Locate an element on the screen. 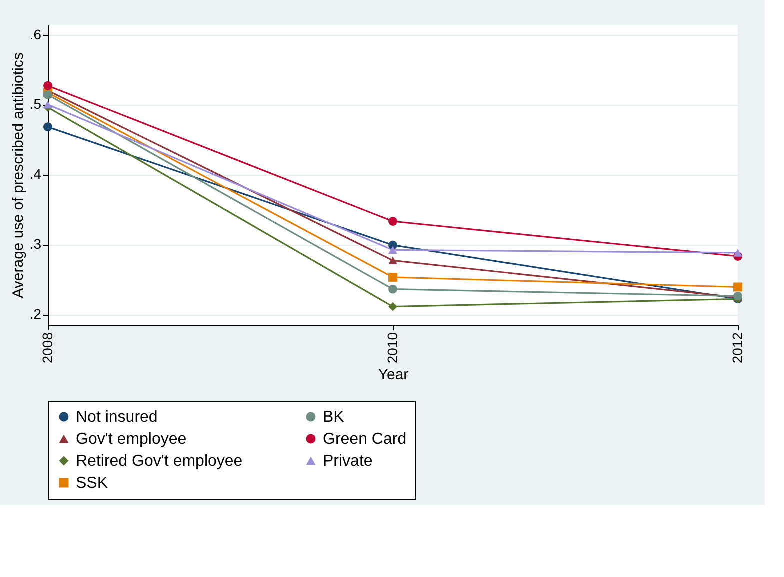 The width and height of the screenshot is (784, 577). legend-label: Gov't employee is located at coordinates (131, 439).